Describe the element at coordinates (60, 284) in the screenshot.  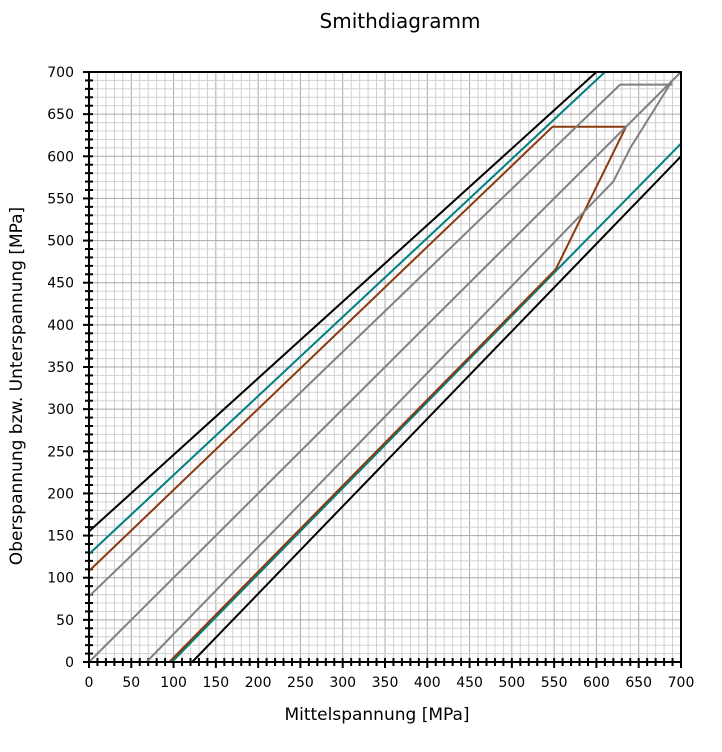
I see `y-tick-label: 450` at that location.